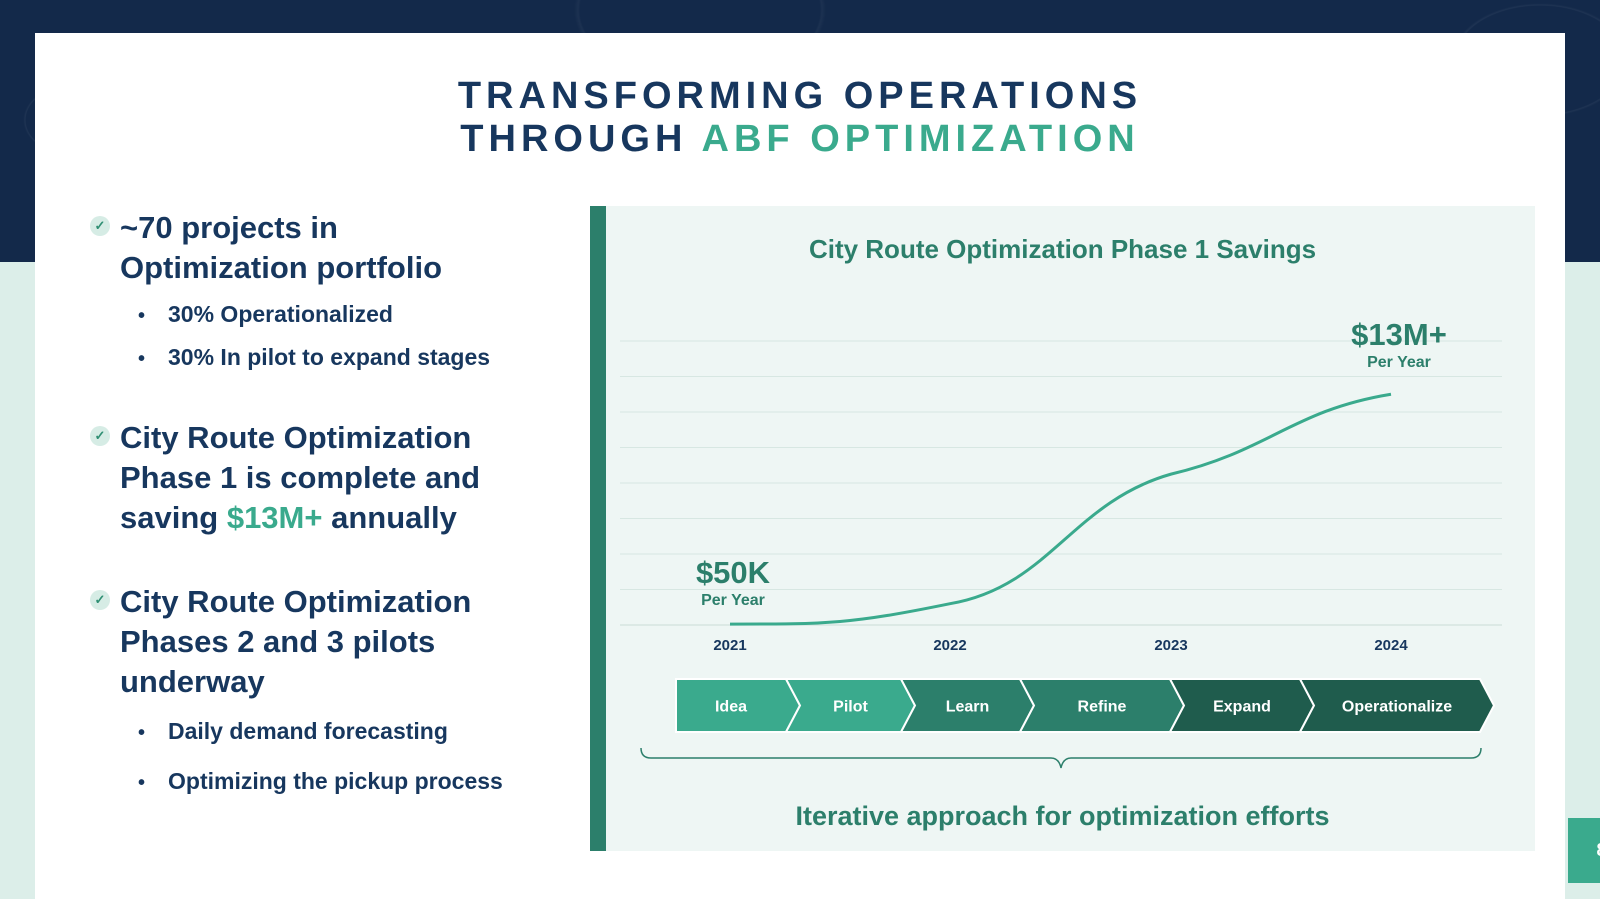  I want to click on sub-bullet-pickup: • Optimizing the pickup process, so click(320, 781).